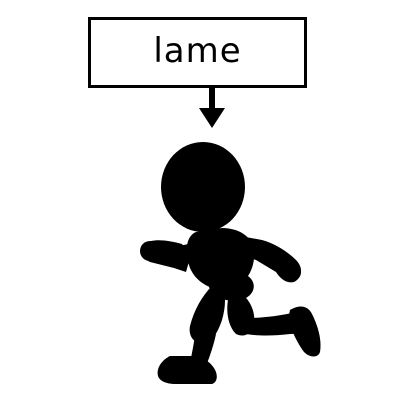  I want to click on label-box: lame, so click(197, 52).